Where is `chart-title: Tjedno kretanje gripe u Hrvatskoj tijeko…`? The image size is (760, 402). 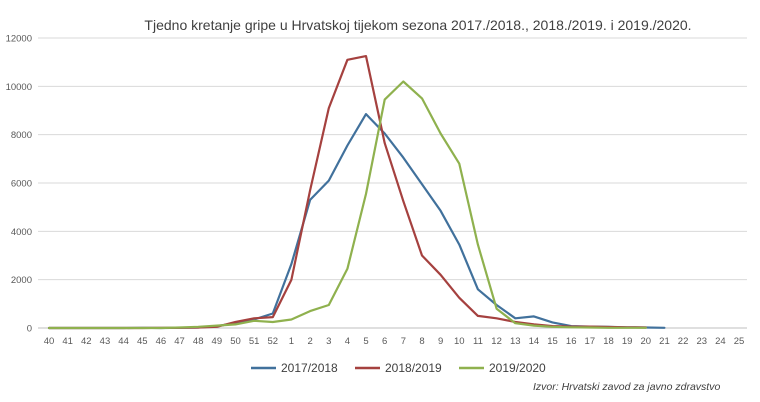
chart-title: Tjedno kretanje gripe u Hrvatskoj tijeko… is located at coordinates (417, 25).